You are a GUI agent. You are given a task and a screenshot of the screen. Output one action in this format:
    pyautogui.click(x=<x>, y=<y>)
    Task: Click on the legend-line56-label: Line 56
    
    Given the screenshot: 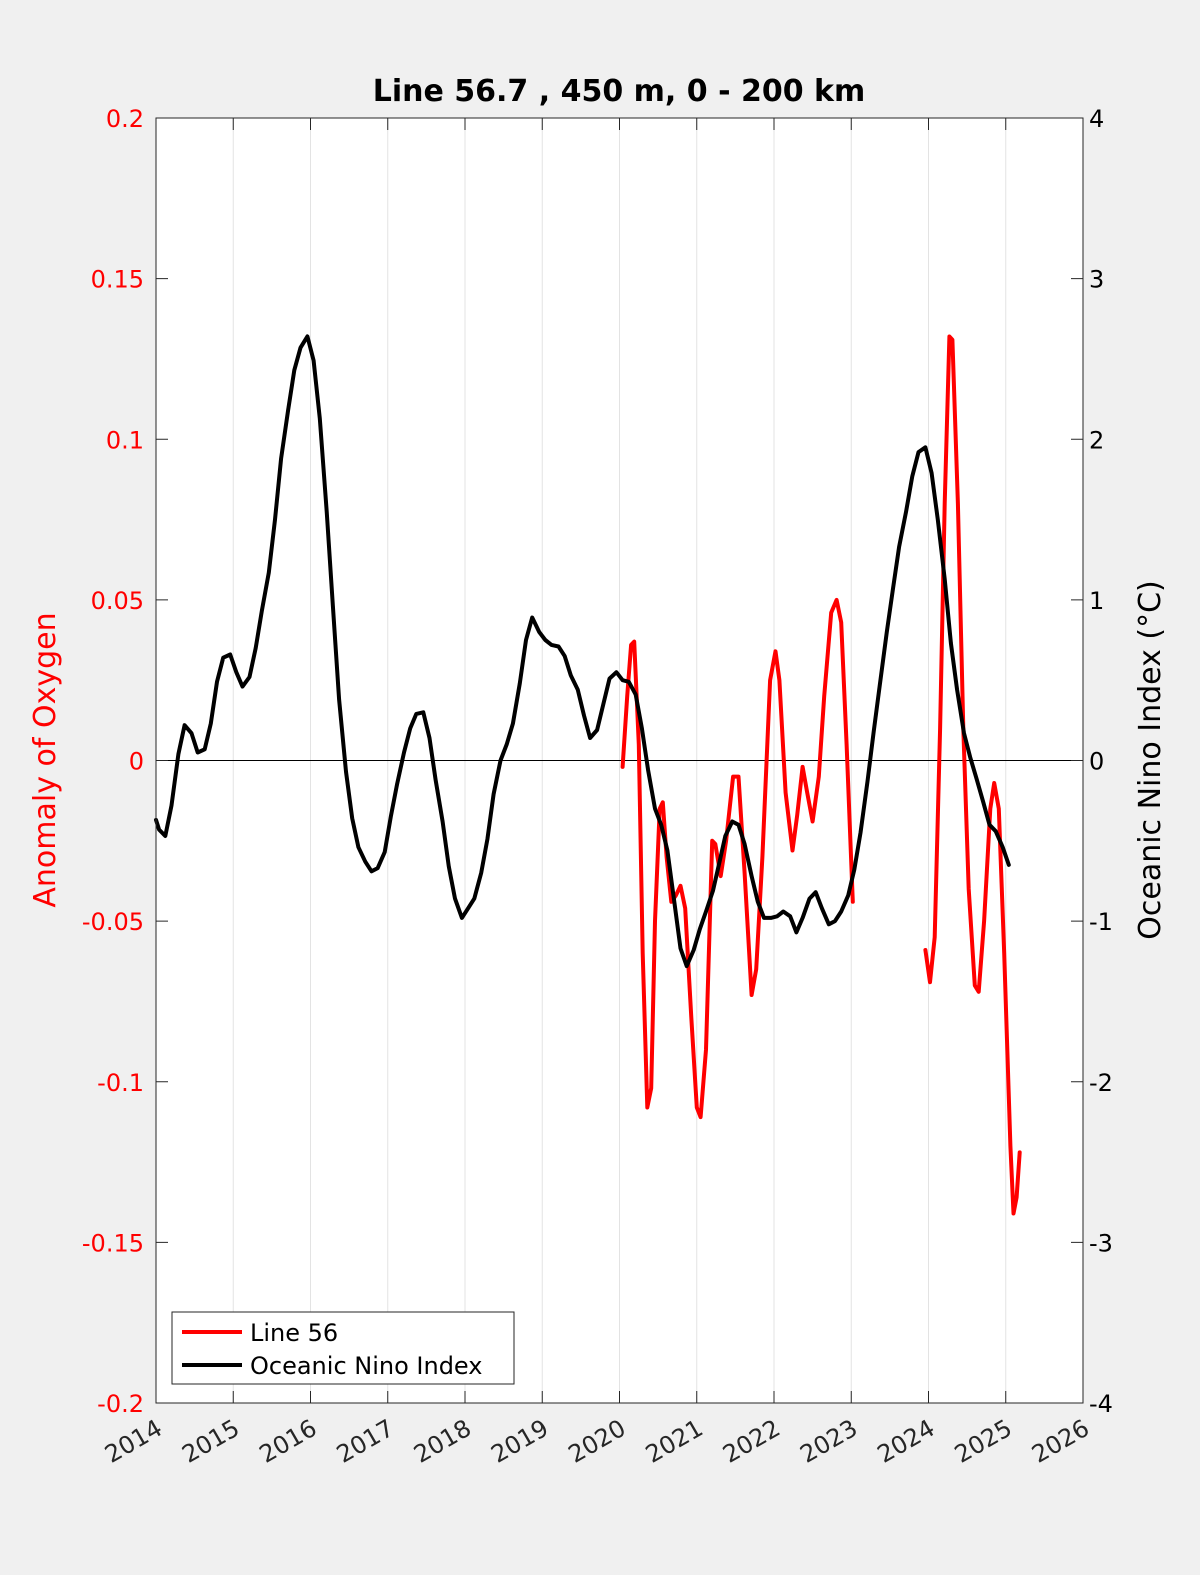 What is the action you would take?
    pyautogui.click(x=294, y=1333)
    